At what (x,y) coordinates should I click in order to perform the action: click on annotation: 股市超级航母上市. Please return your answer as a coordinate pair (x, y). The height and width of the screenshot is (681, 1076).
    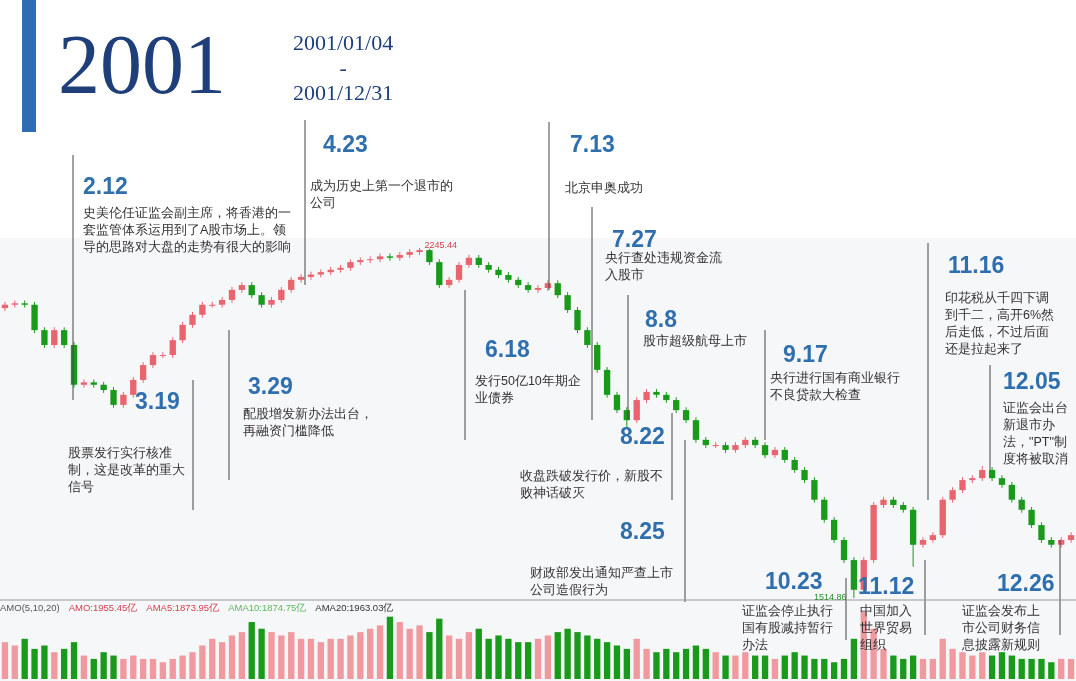
    Looking at the image, I should click on (695, 341).